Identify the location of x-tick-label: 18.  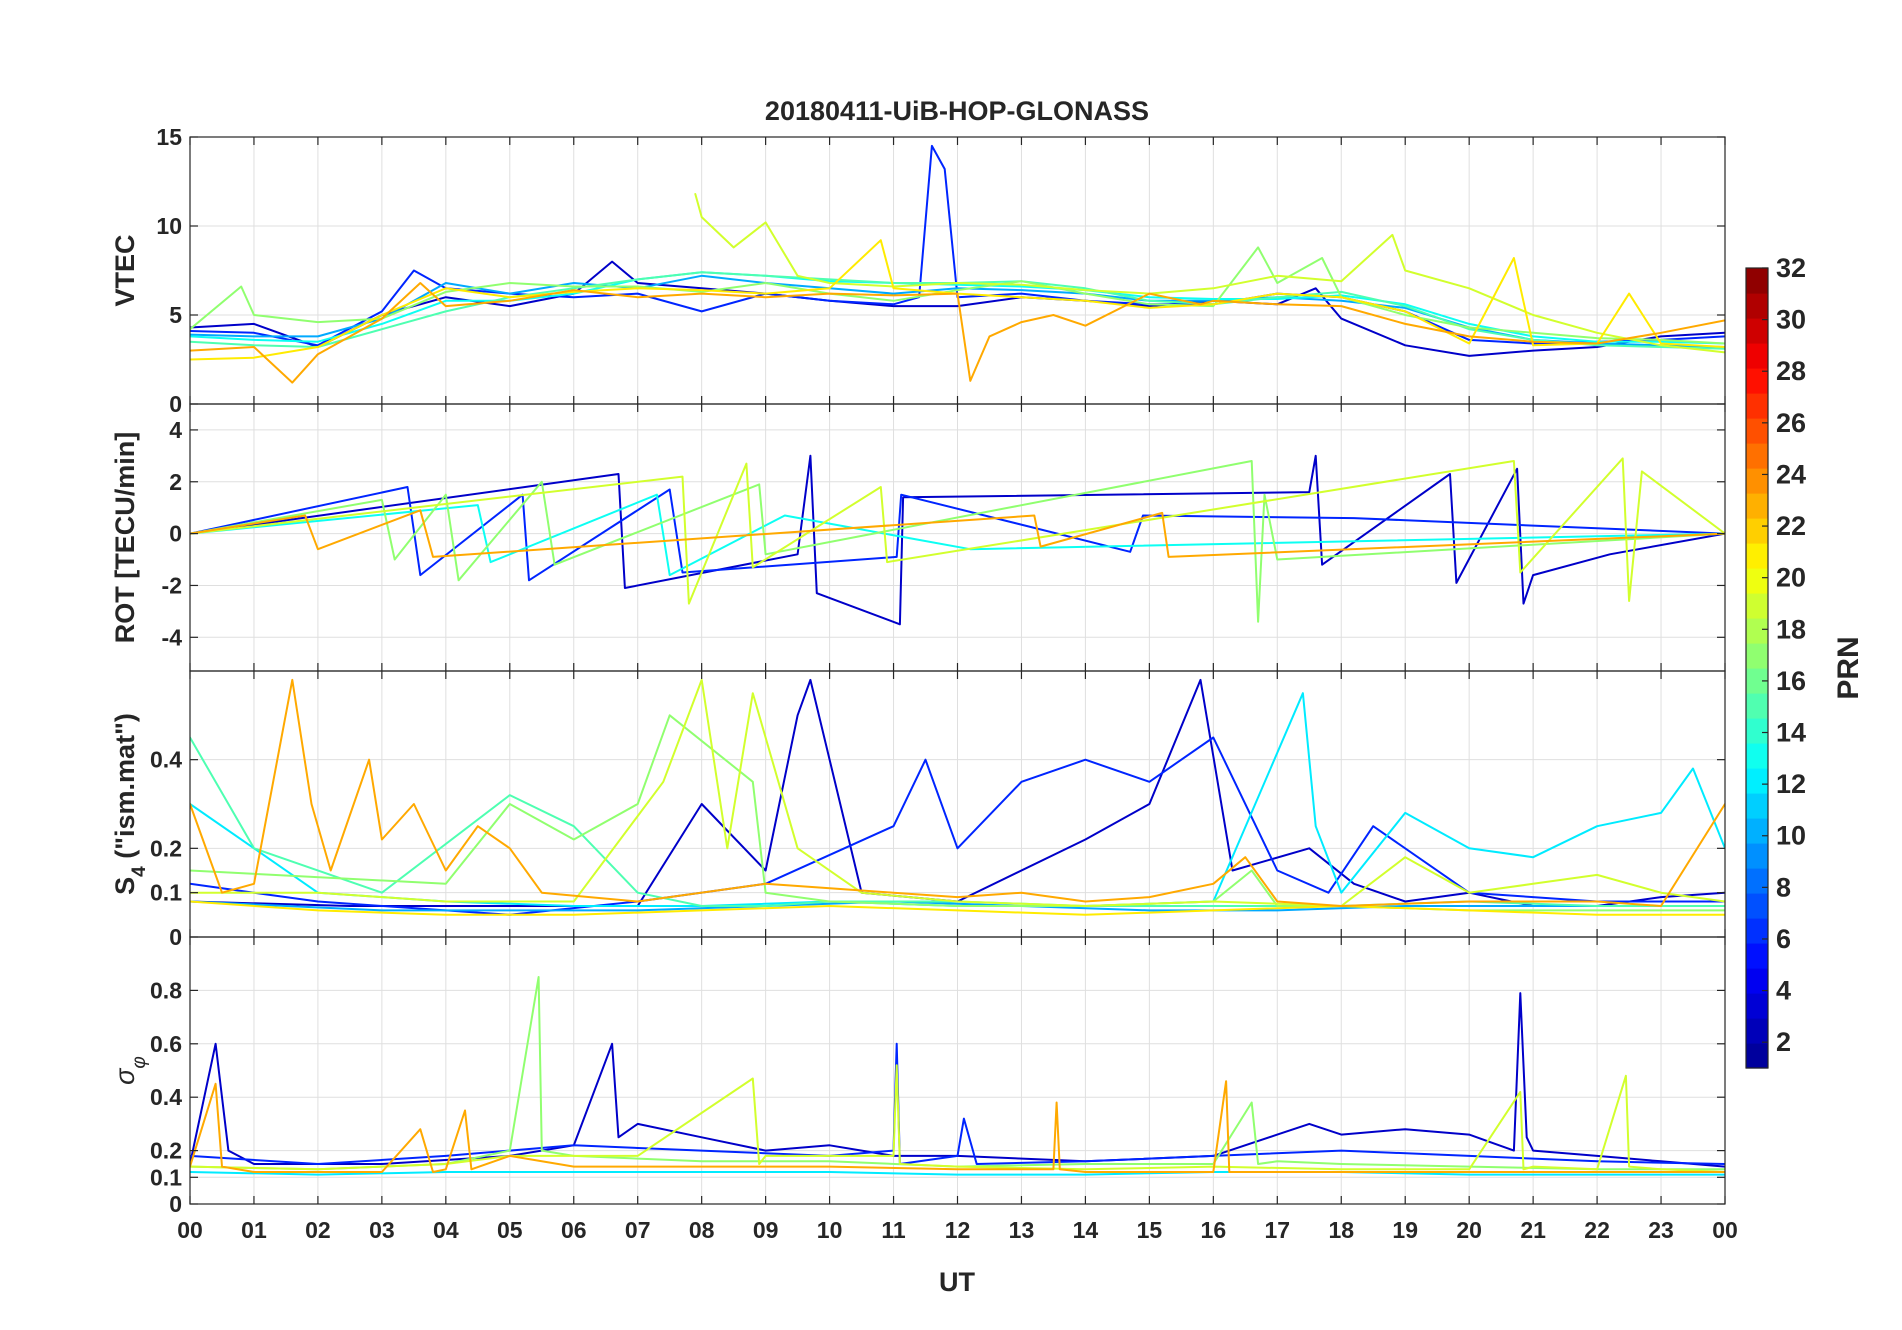
(1341, 1230).